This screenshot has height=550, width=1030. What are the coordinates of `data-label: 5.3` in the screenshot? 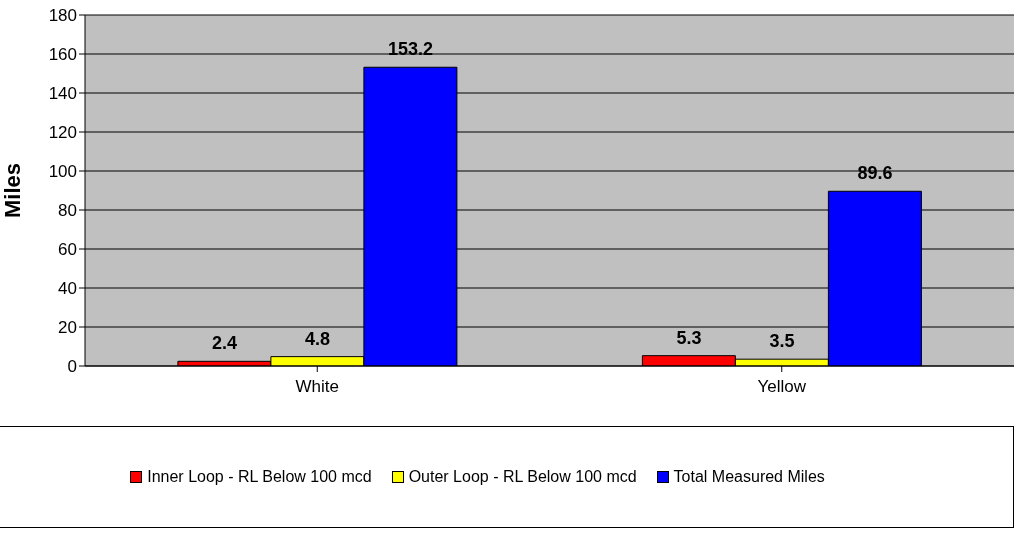 It's located at (689, 337).